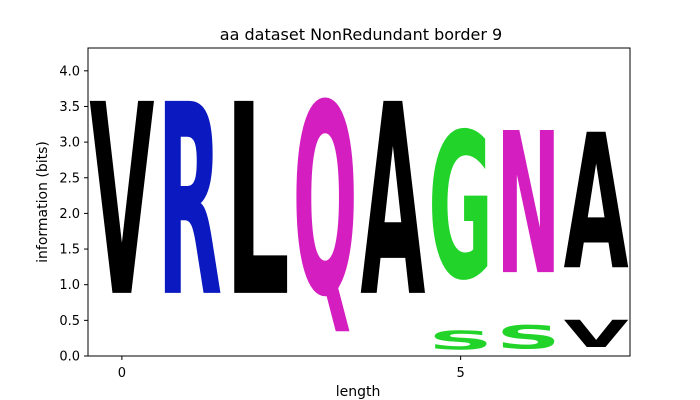 The image size is (700, 400). I want to click on logo-letter-1-0: R, so click(189, 203).